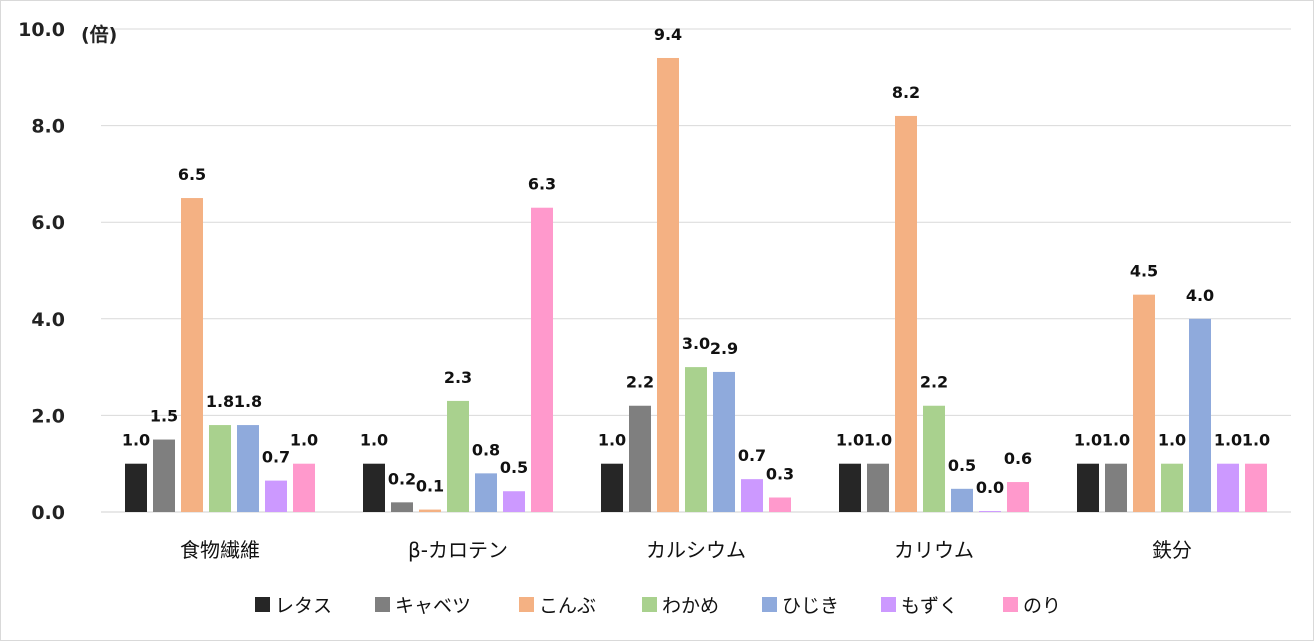 The height and width of the screenshot is (642, 1314). I want to click on data-label: 1.5, so click(164, 416).